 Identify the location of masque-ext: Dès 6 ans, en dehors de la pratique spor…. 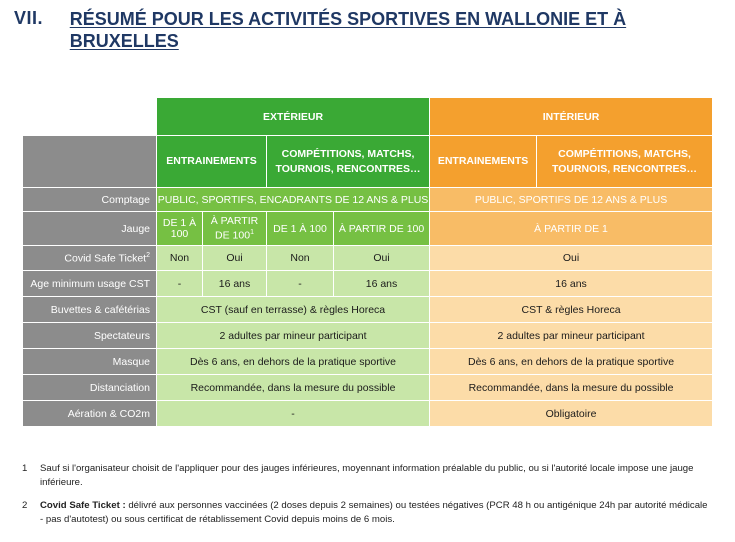
(293, 361).